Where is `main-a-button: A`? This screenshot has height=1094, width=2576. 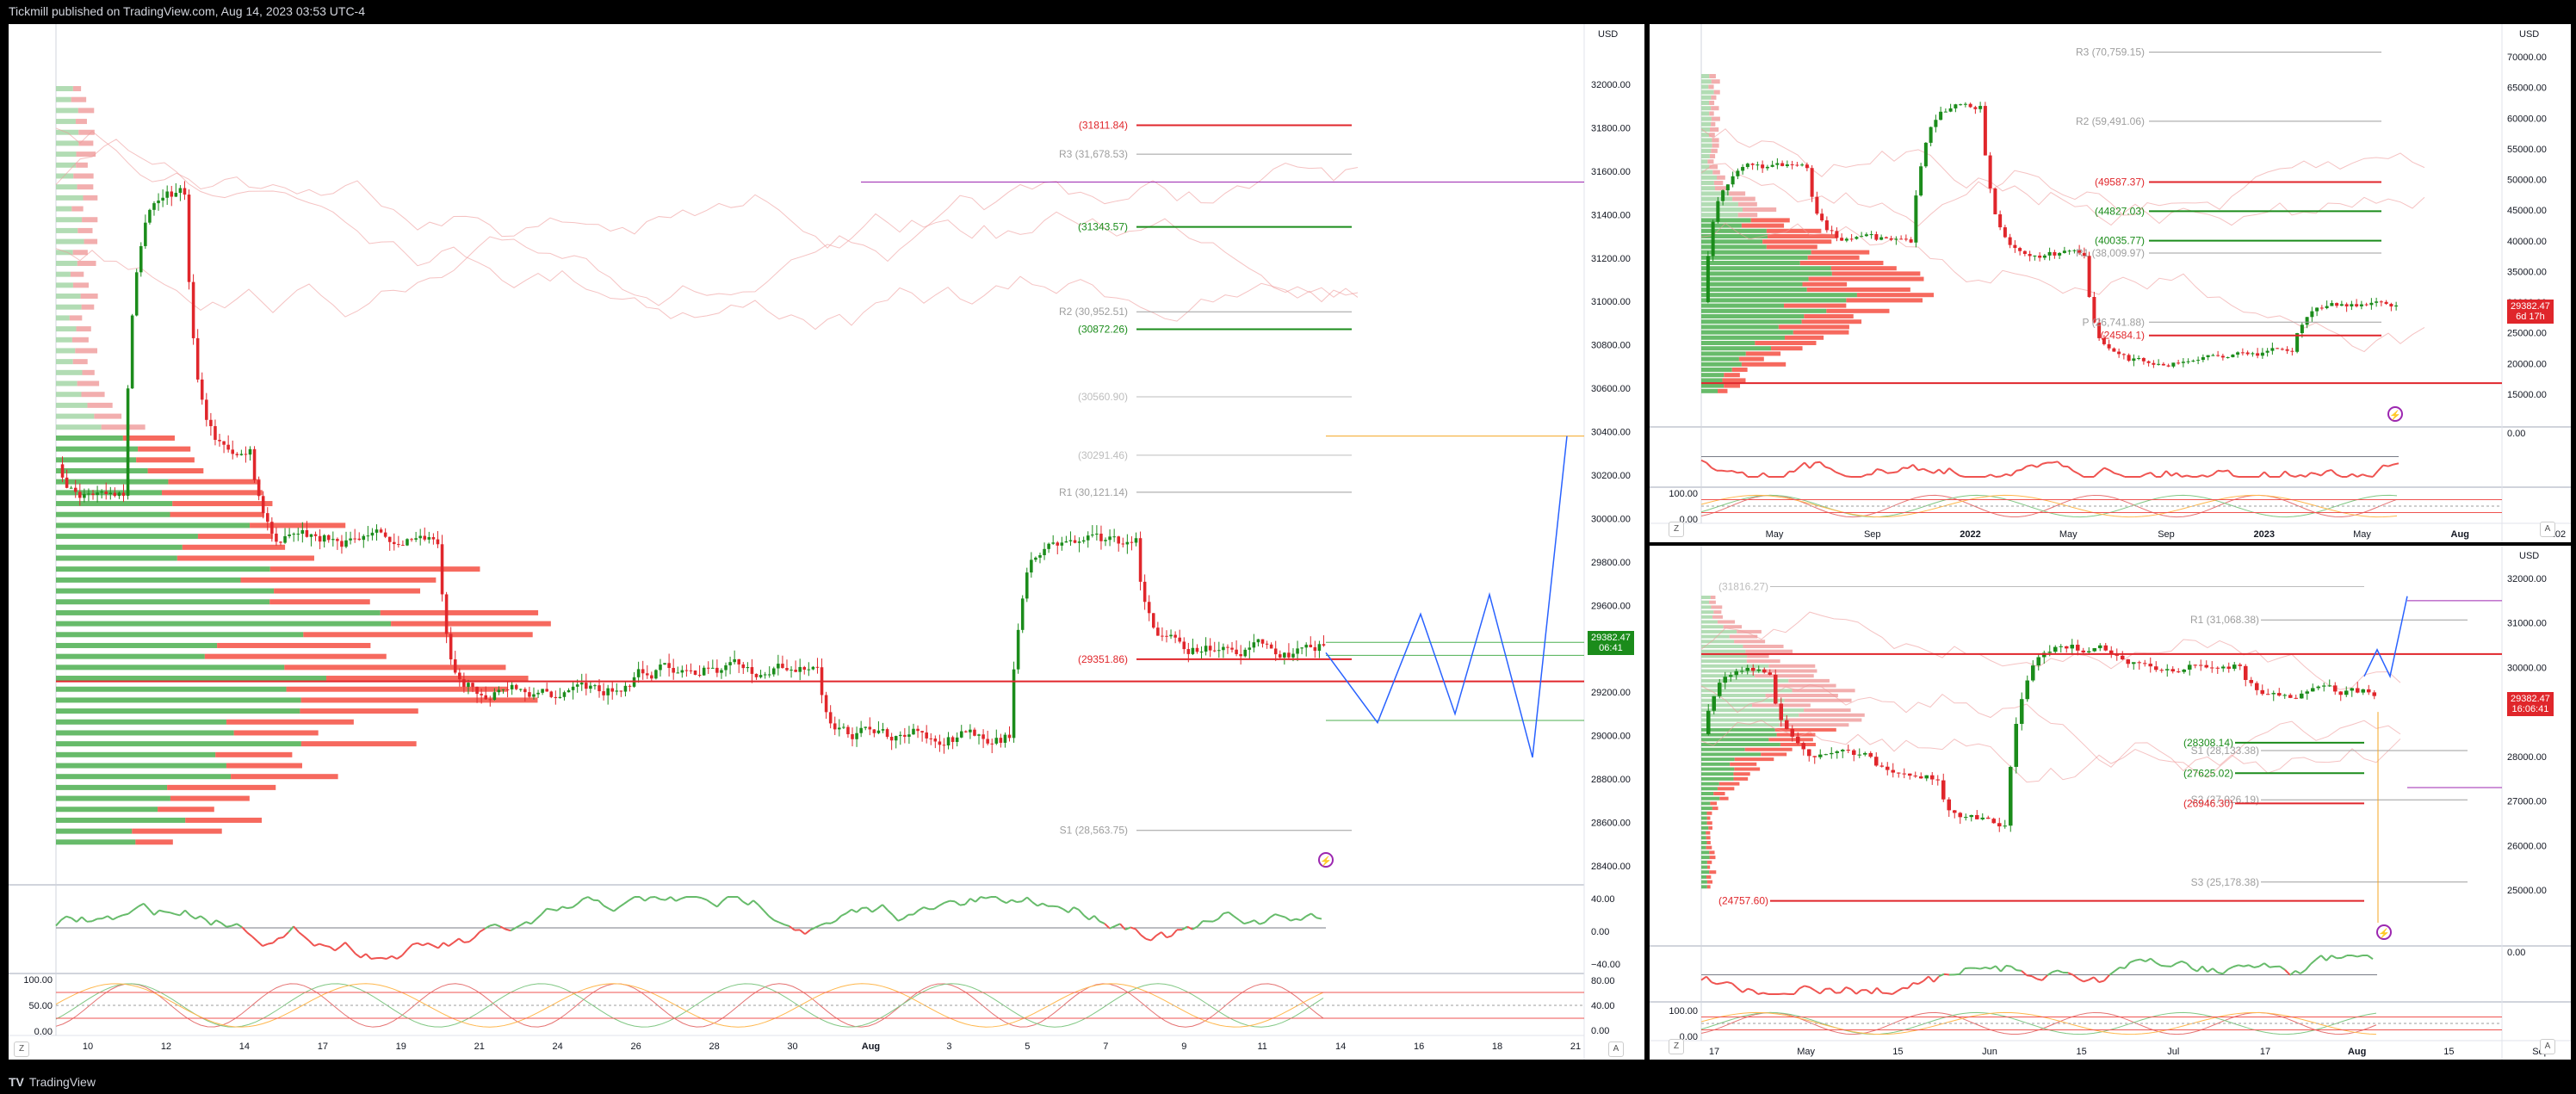 main-a-button: A is located at coordinates (1616, 1049).